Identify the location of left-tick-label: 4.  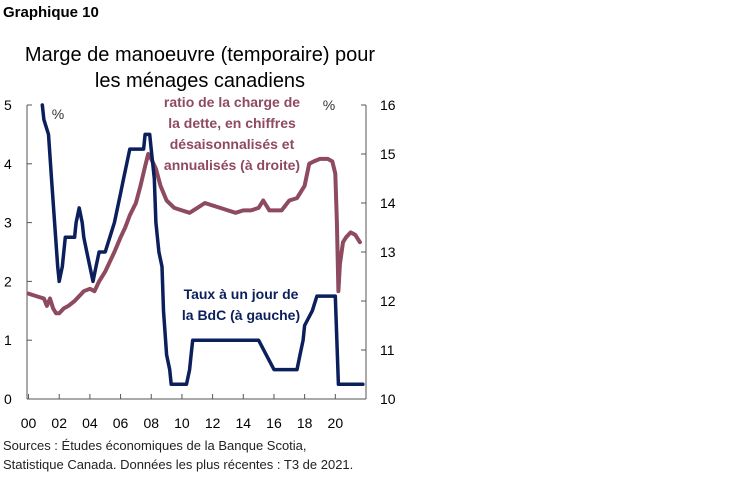
(8, 164).